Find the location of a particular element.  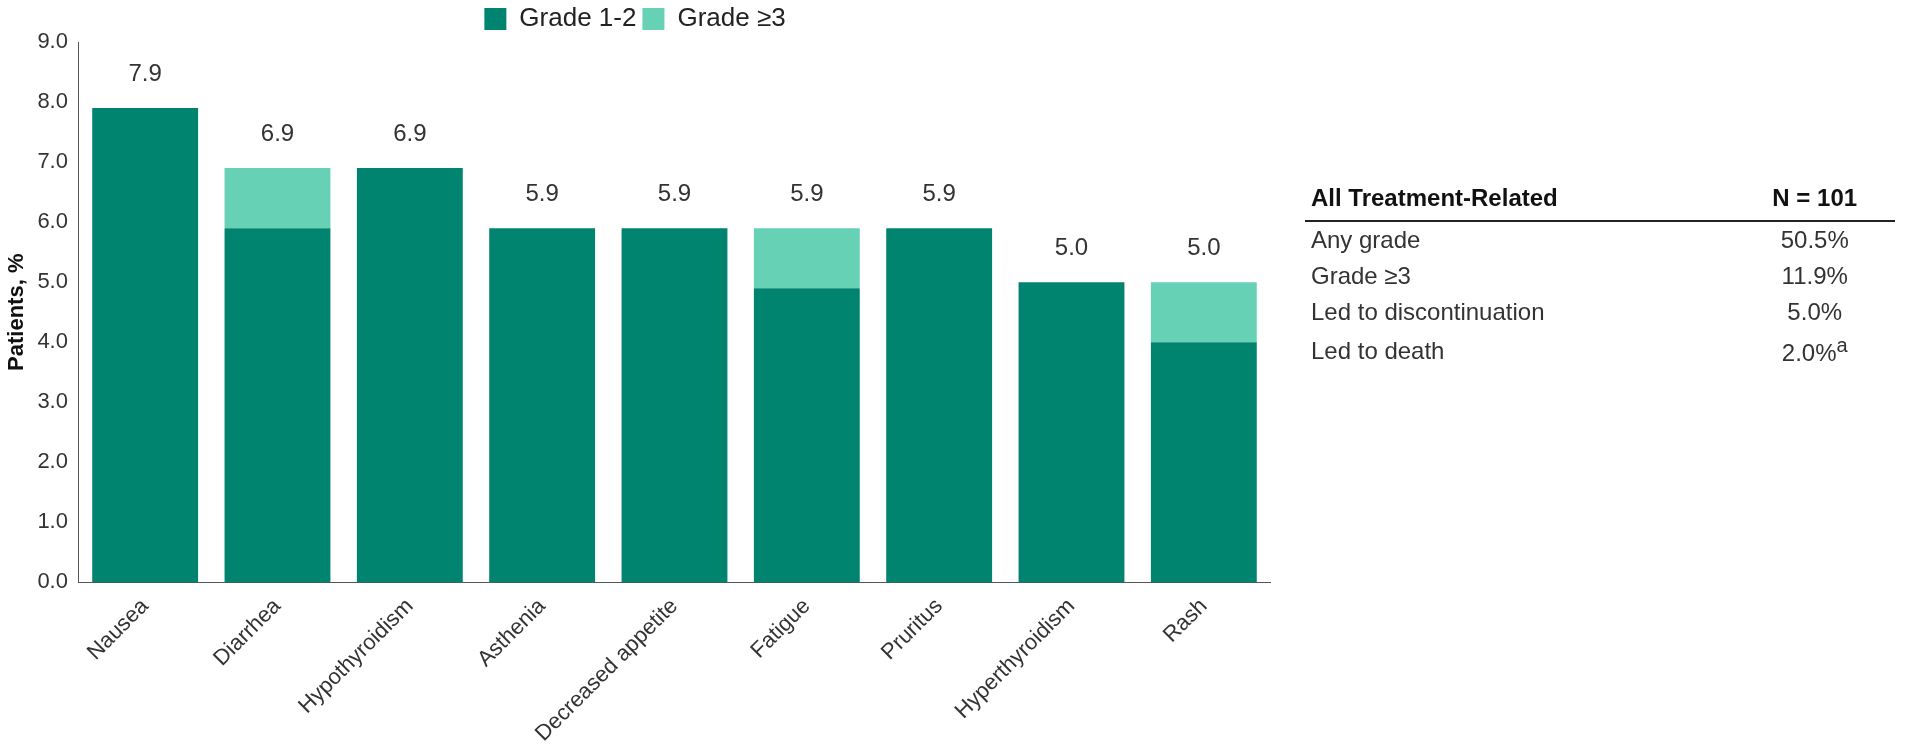

text: N = 101 is located at coordinates (1814, 200).